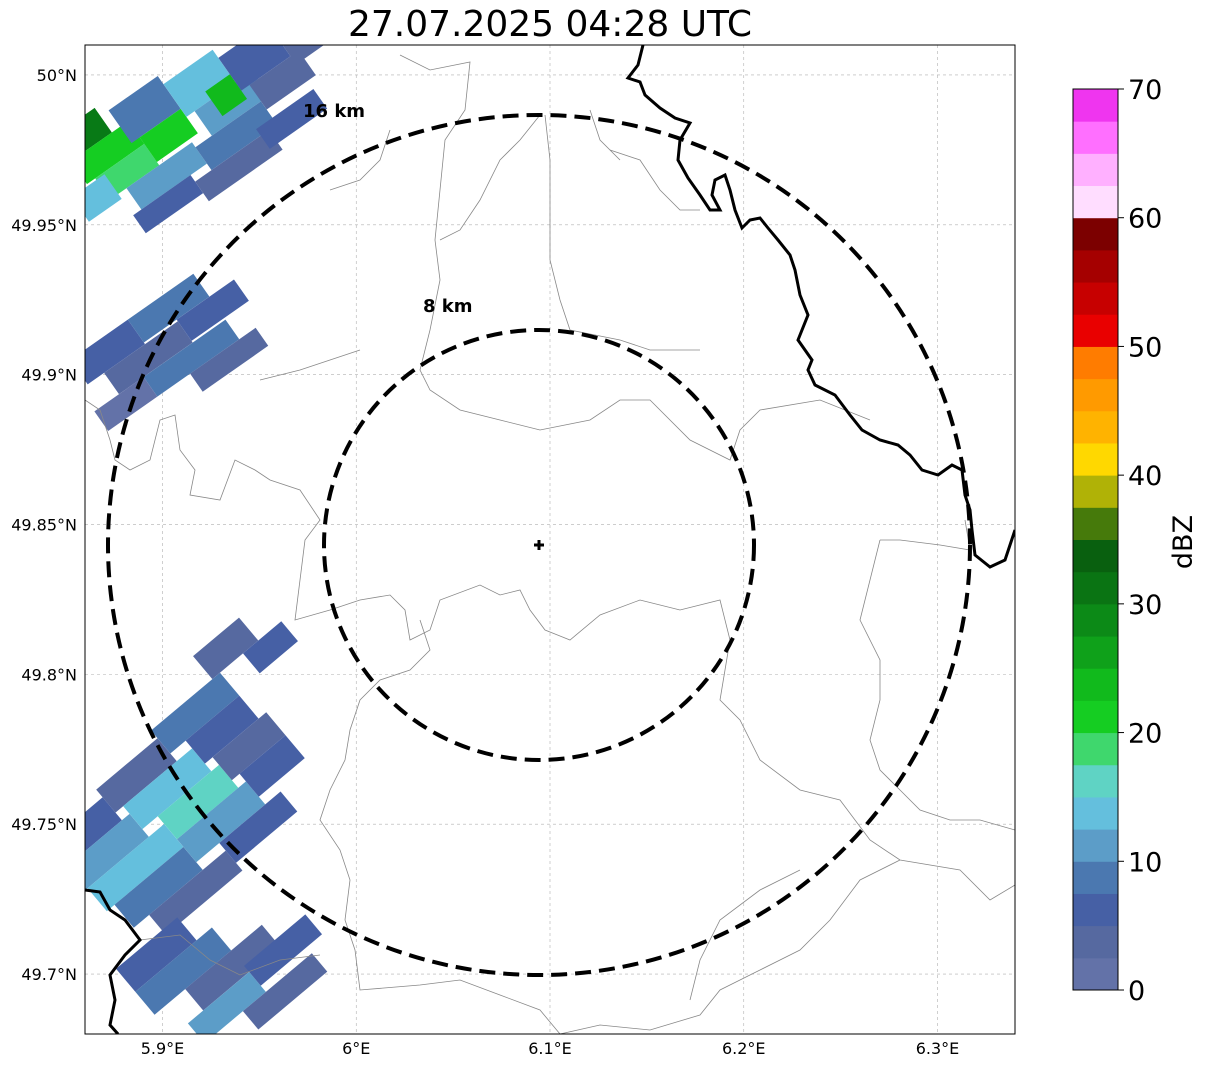 The image size is (1207, 1069). What do you see at coordinates (1145, 605) in the screenshot?
I see `colorbar-tick-label: 30` at bounding box center [1145, 605].